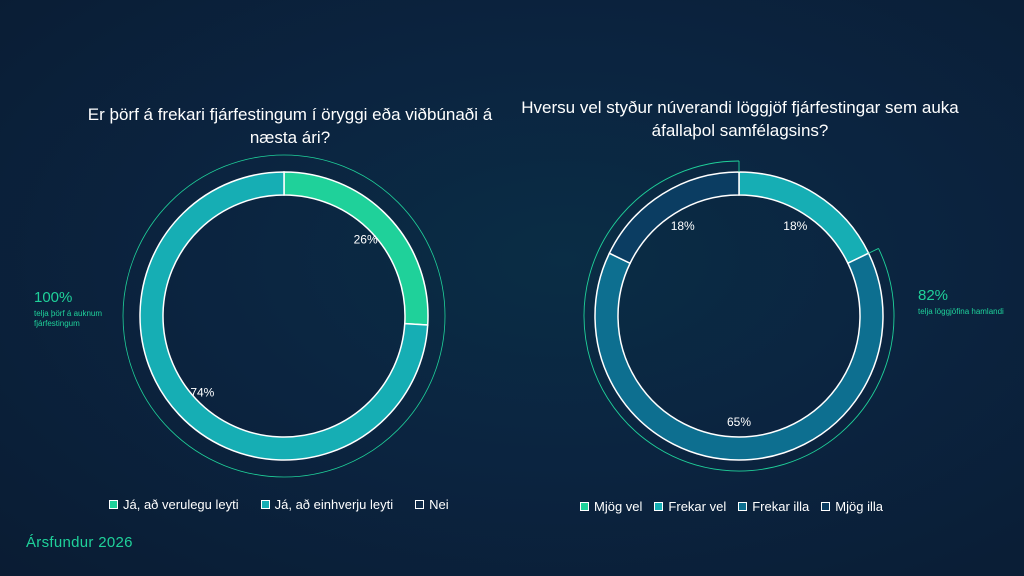 The image size is (1024, 576). What do you see at coordinates (739, 422) in the screenshot?
I see `slice-label-1-2: 65%` at bounding box center [739, 422].